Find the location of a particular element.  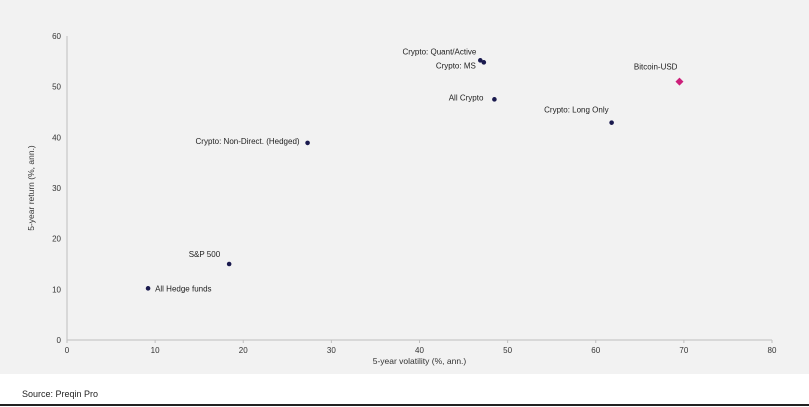

x-tick-label: 40 is located at coordinates (419, 350).